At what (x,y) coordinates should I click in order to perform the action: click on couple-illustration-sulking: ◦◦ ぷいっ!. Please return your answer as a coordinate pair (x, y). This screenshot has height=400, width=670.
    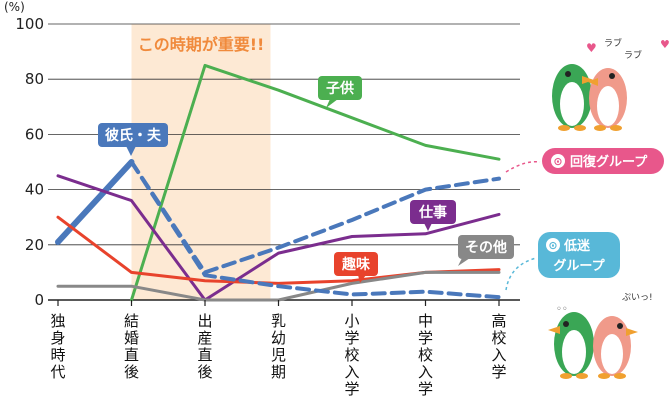
    Looking at the image, I should click on (600, 335).